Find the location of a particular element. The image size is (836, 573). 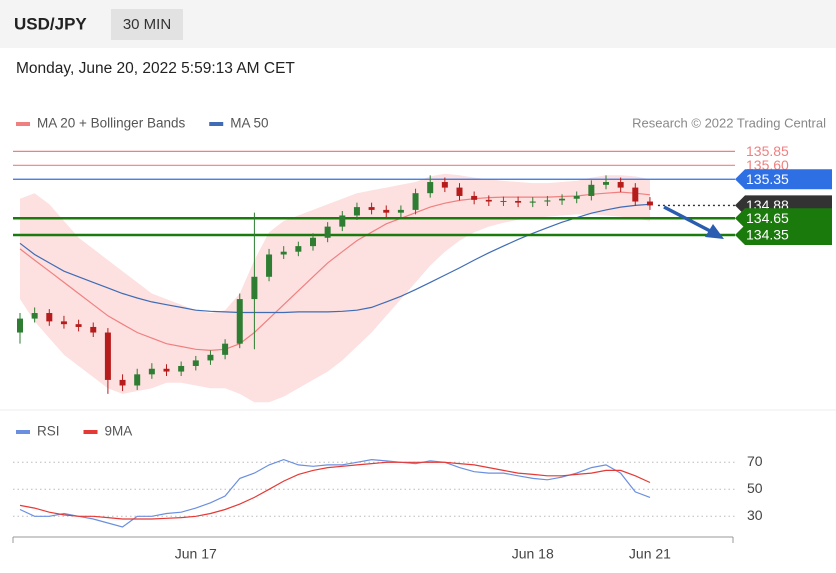

timeframe: 30 MIN is located at coordinates (147, 24).